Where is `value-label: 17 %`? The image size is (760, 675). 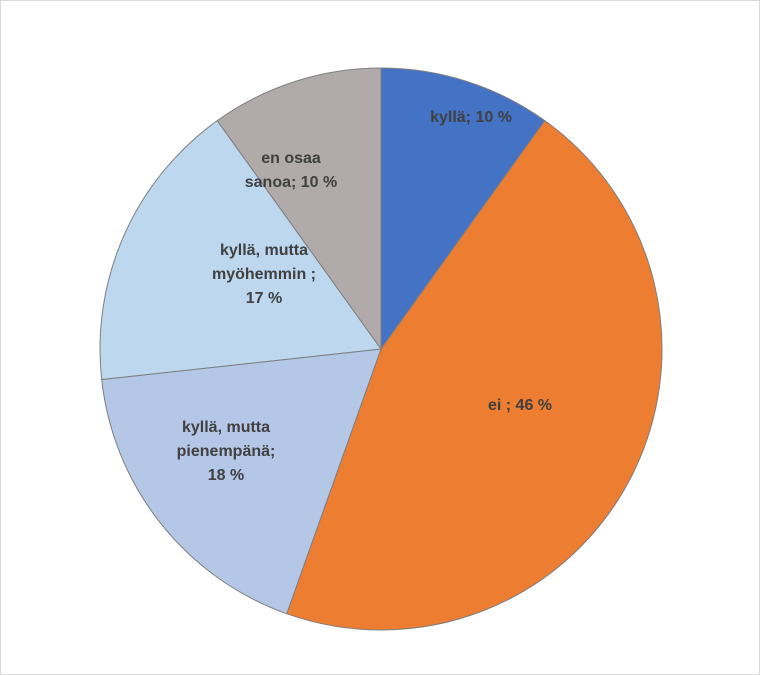 value-label: 17 % is located at coordinates (264, 298).